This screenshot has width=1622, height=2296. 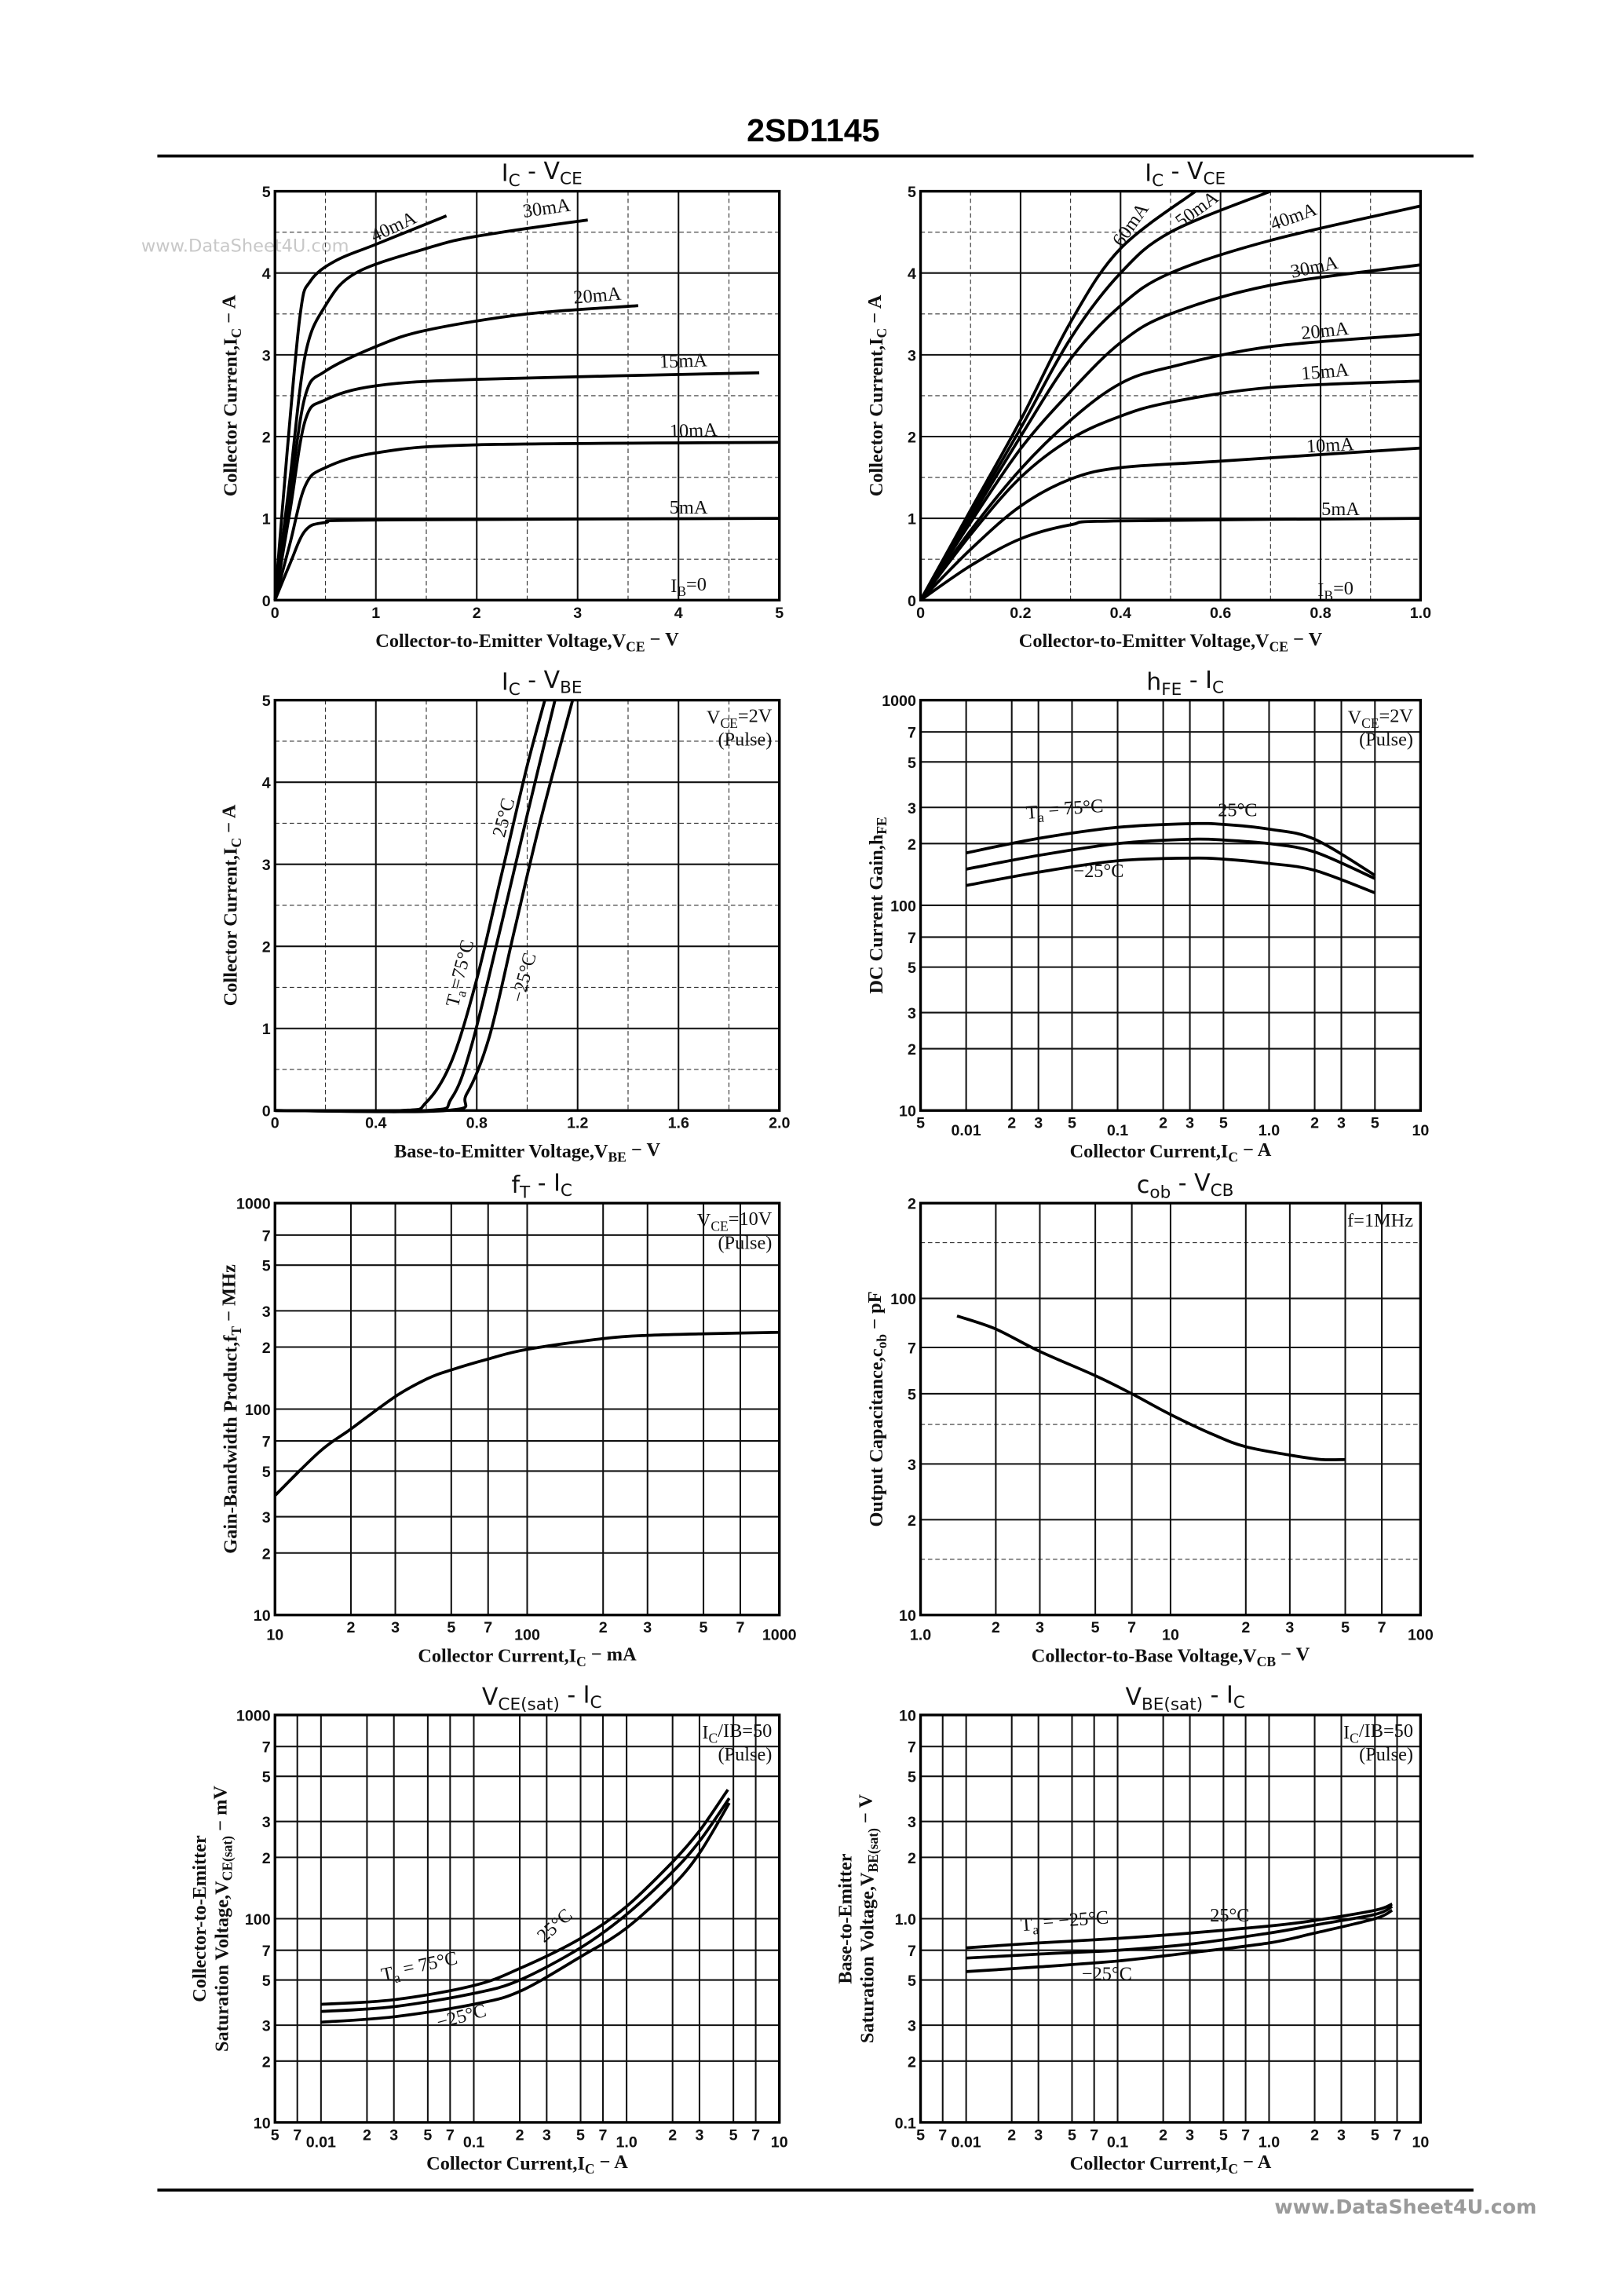 I want to click on series-line-ta-75-c, so click(x=524, y=1898).